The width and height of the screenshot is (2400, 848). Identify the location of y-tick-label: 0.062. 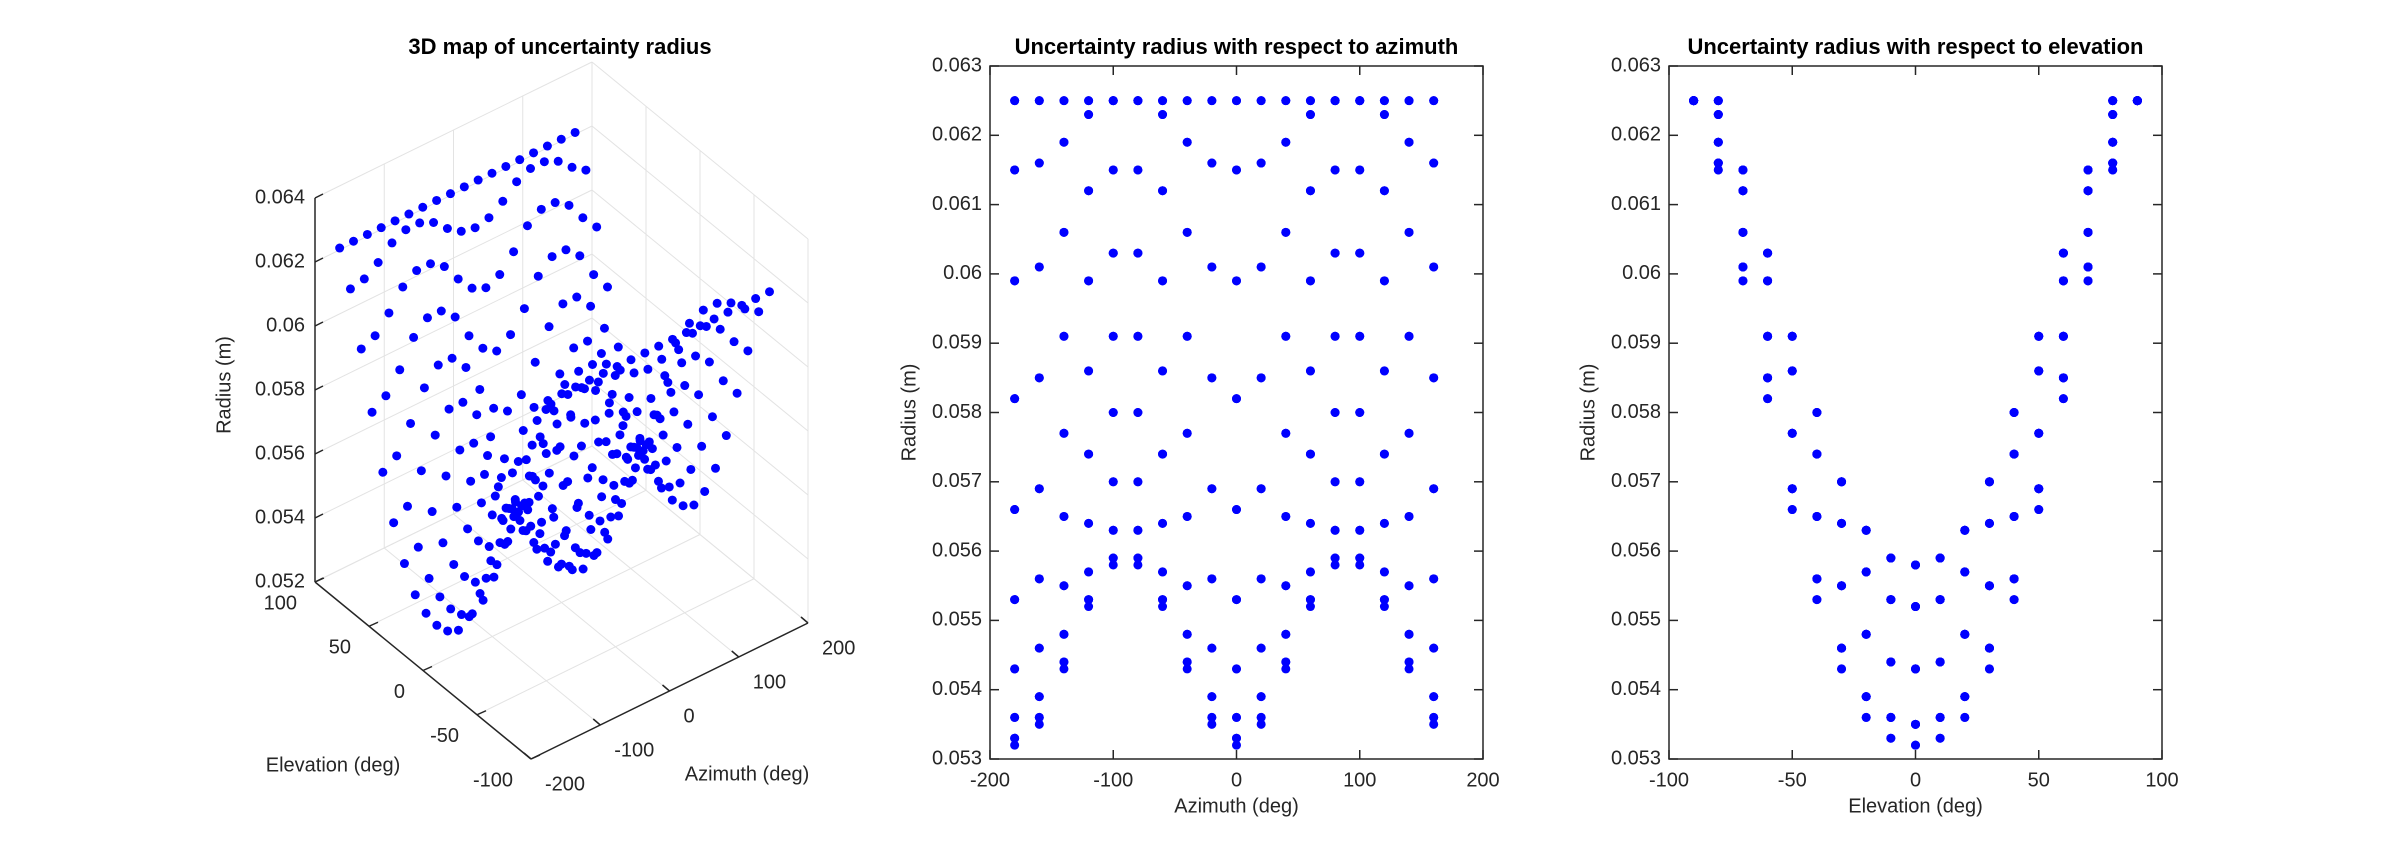
(1636, 135).